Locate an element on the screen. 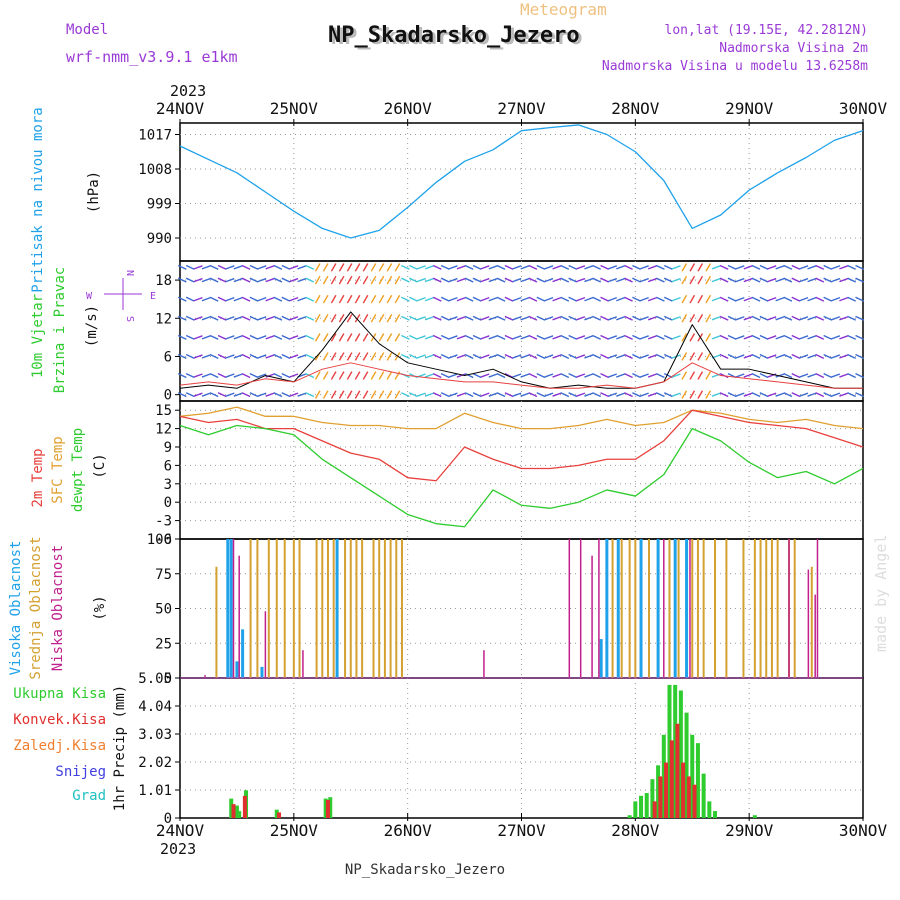 Image resolution: width=900 pixels, height=900 pixels. legend-snow: Snijeg is located at coordinates (80, 772).